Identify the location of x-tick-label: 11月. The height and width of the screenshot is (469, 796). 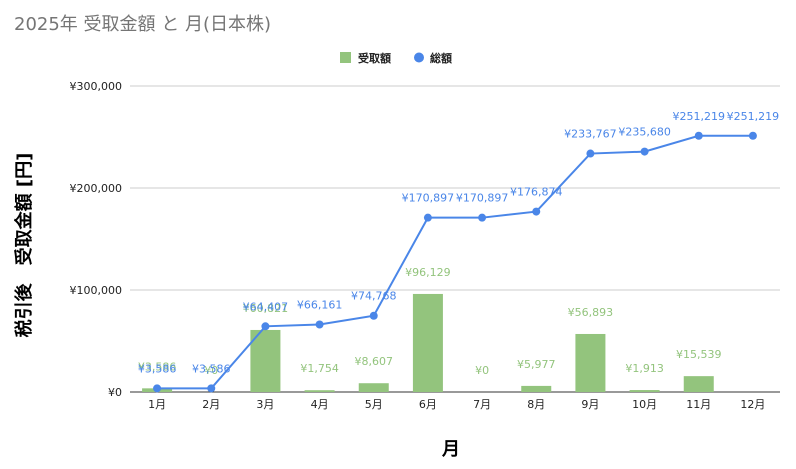
(698, 404).